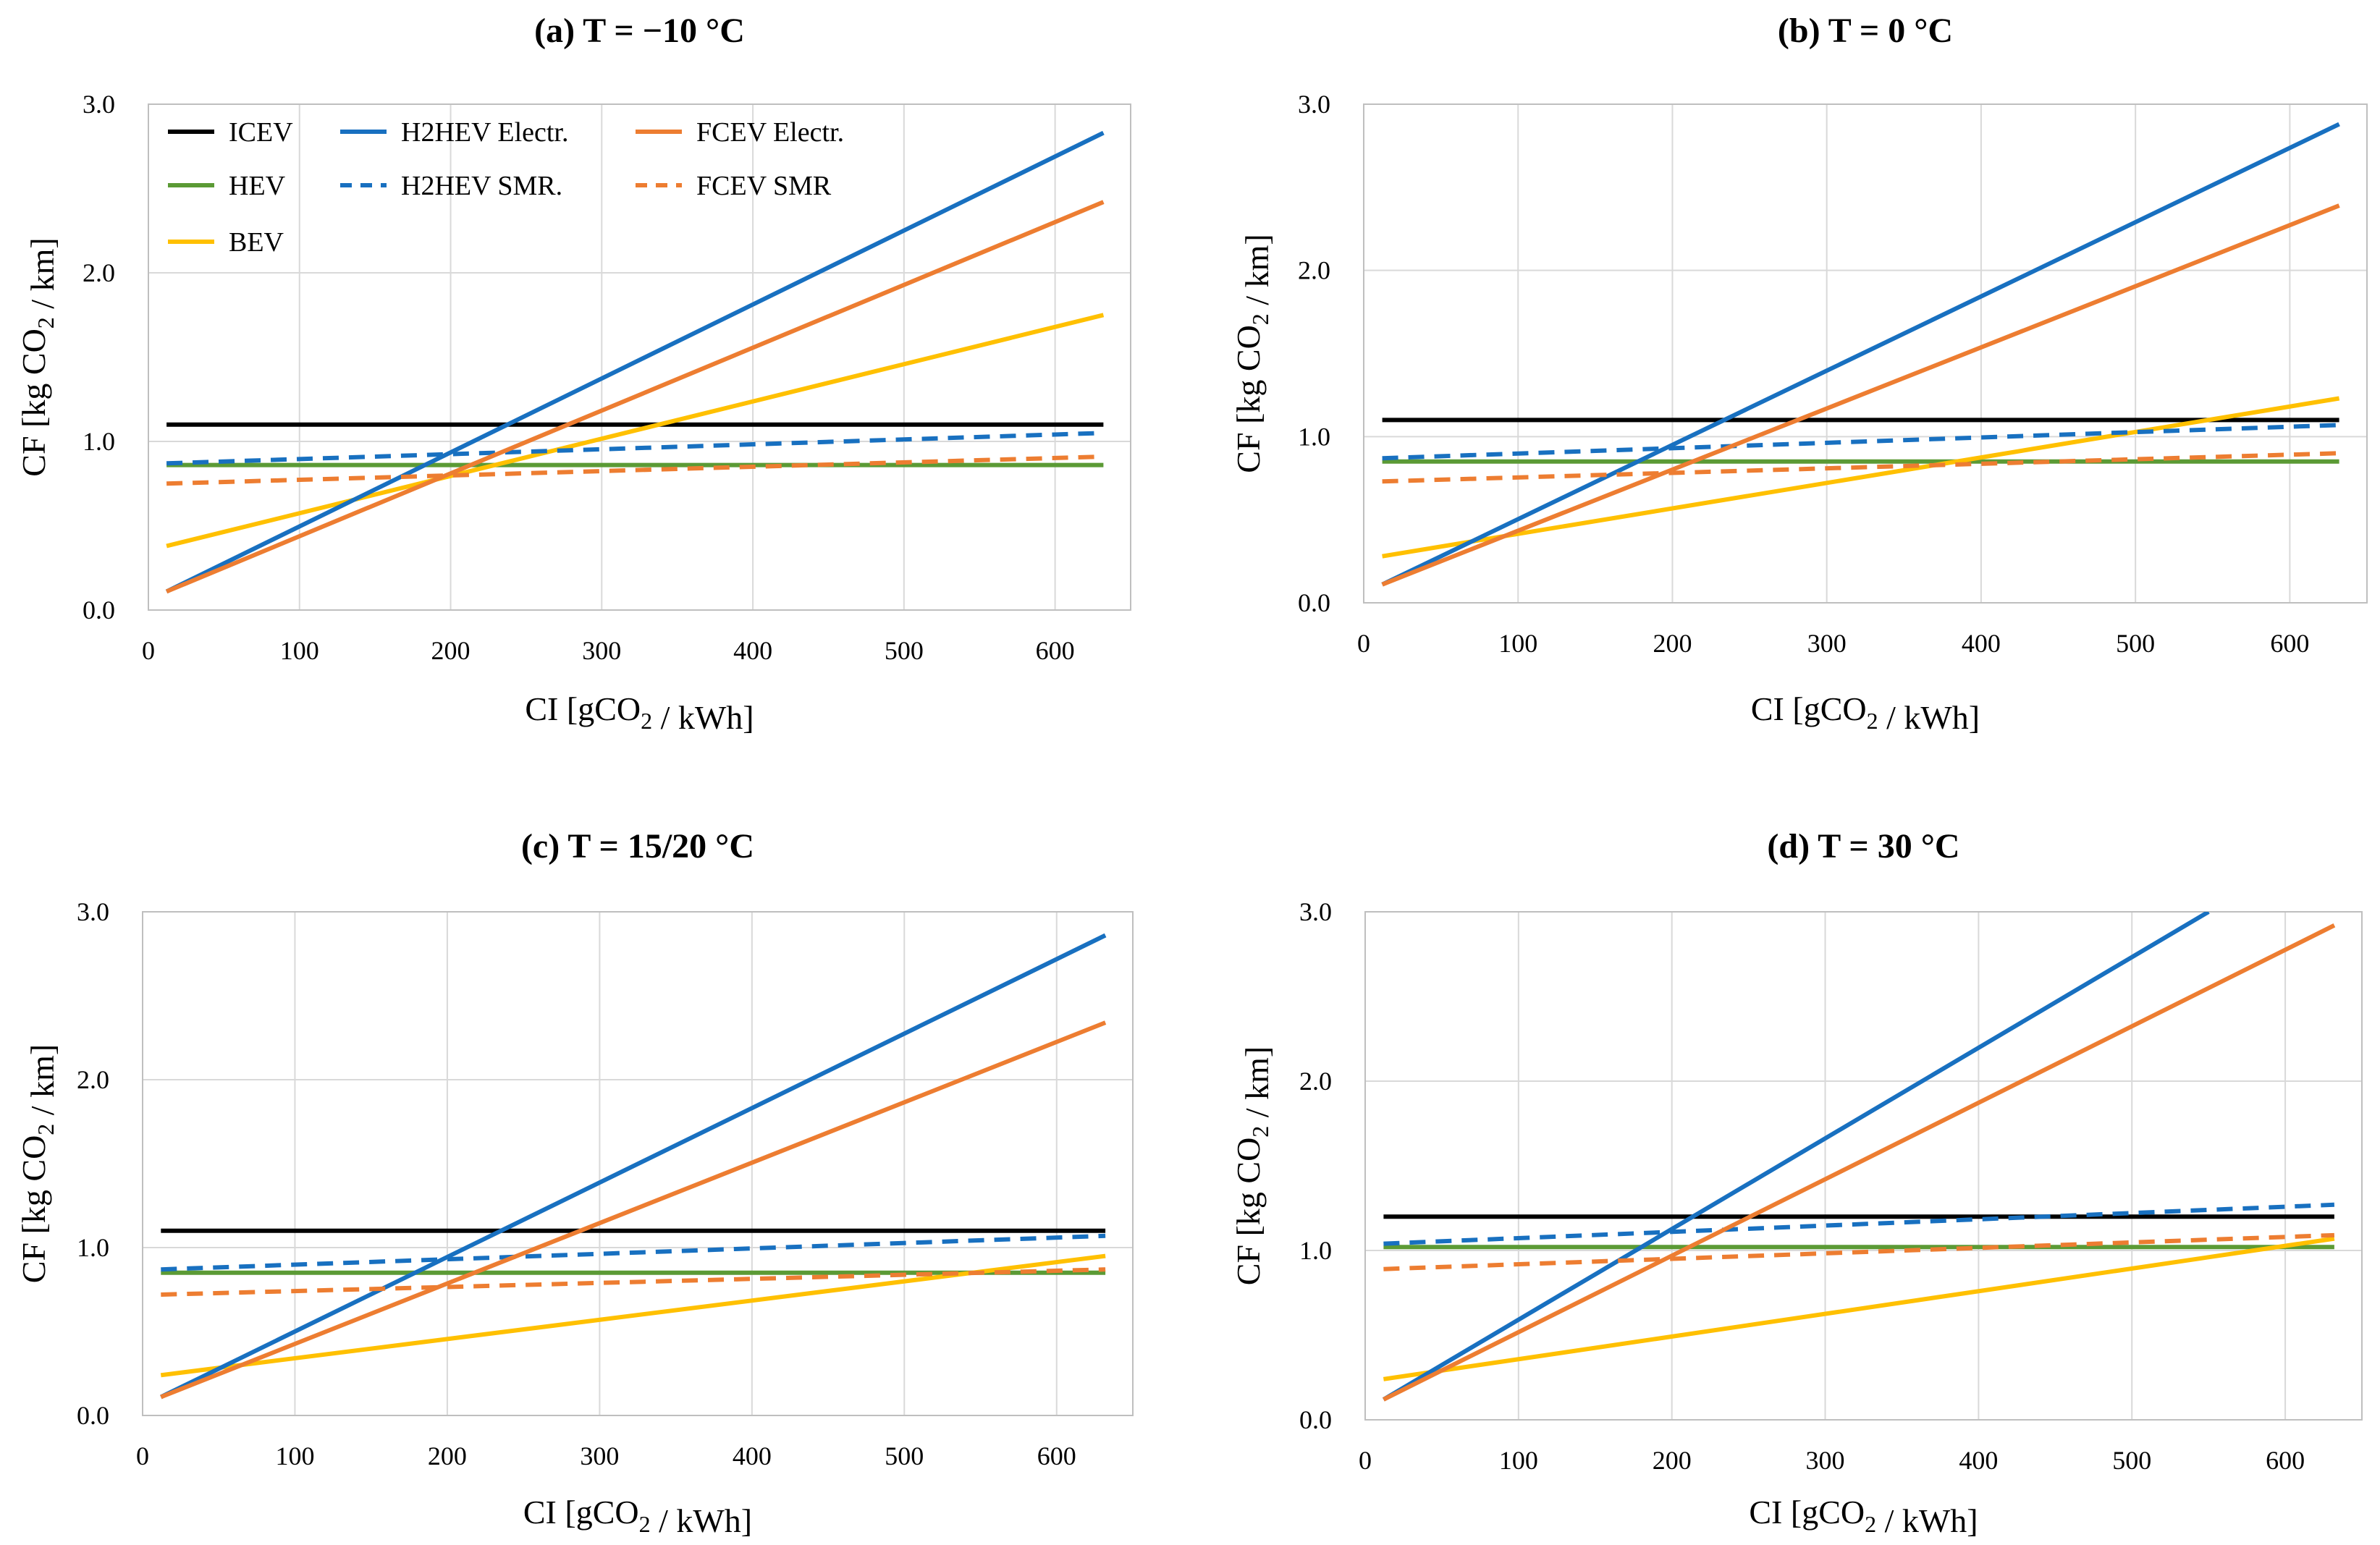 The image size is (2380, 1545). Describe the element at coordinates (770, 132) in the screenshot. I see `legend-label: FCEV Electr.` at that location.